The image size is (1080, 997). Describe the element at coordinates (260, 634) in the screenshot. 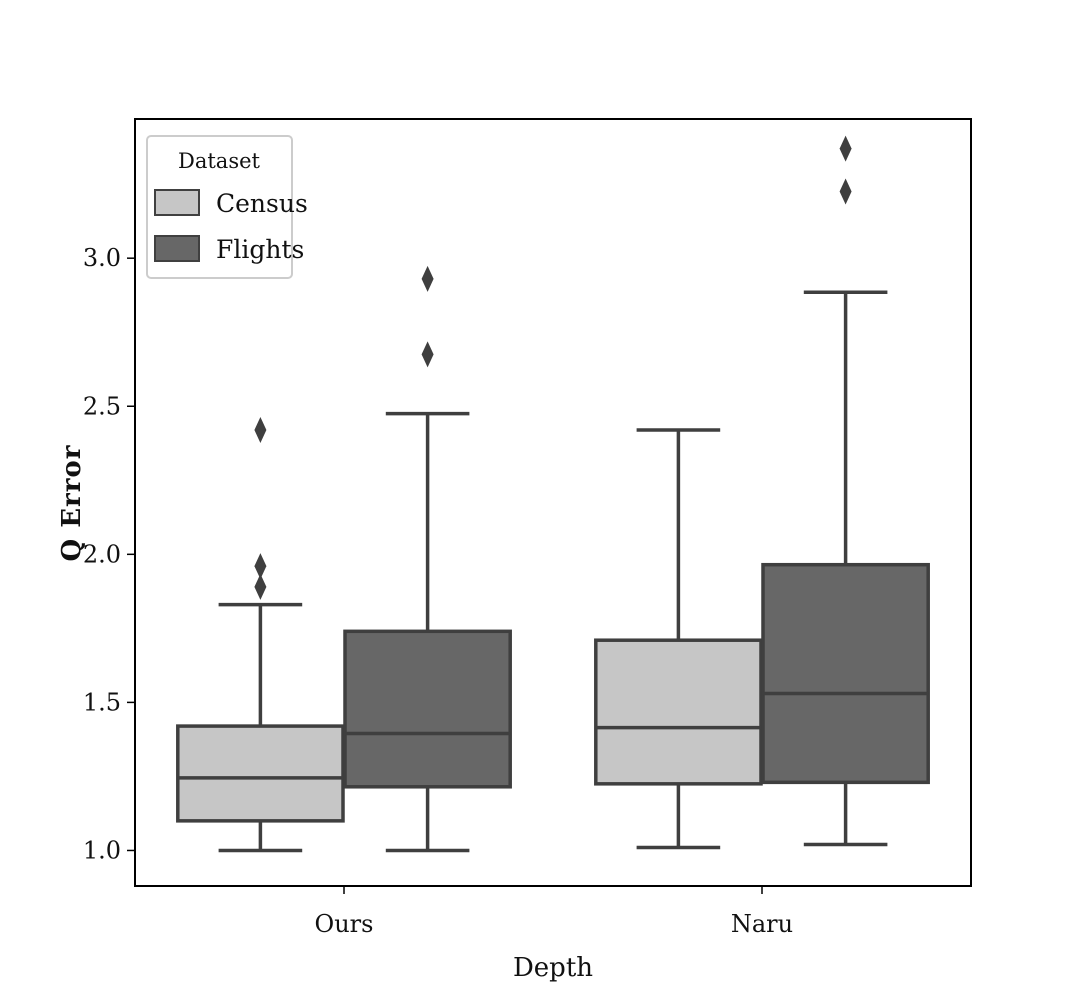

I see `box-census-ours` at that location.